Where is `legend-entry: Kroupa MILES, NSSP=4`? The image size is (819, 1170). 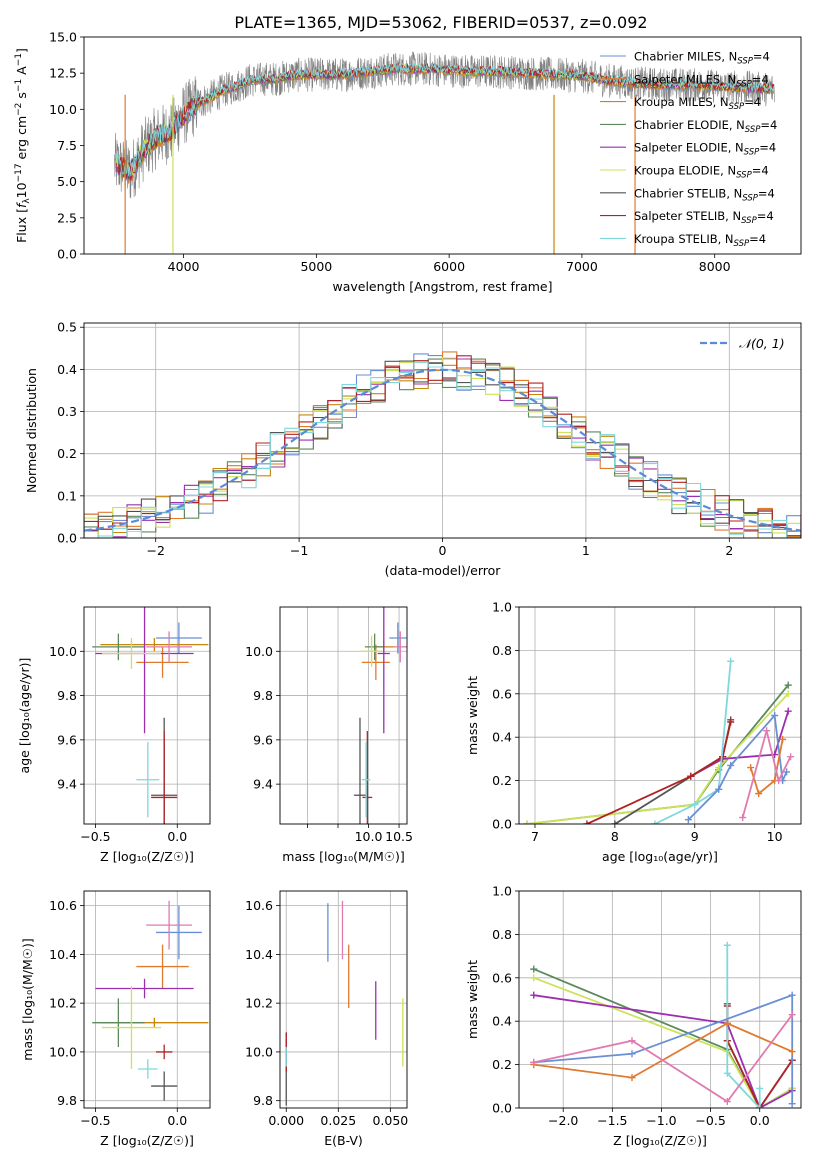
legend-entry: Kroupa MILES, NSSP=4 is located at coordinates (697, 103).